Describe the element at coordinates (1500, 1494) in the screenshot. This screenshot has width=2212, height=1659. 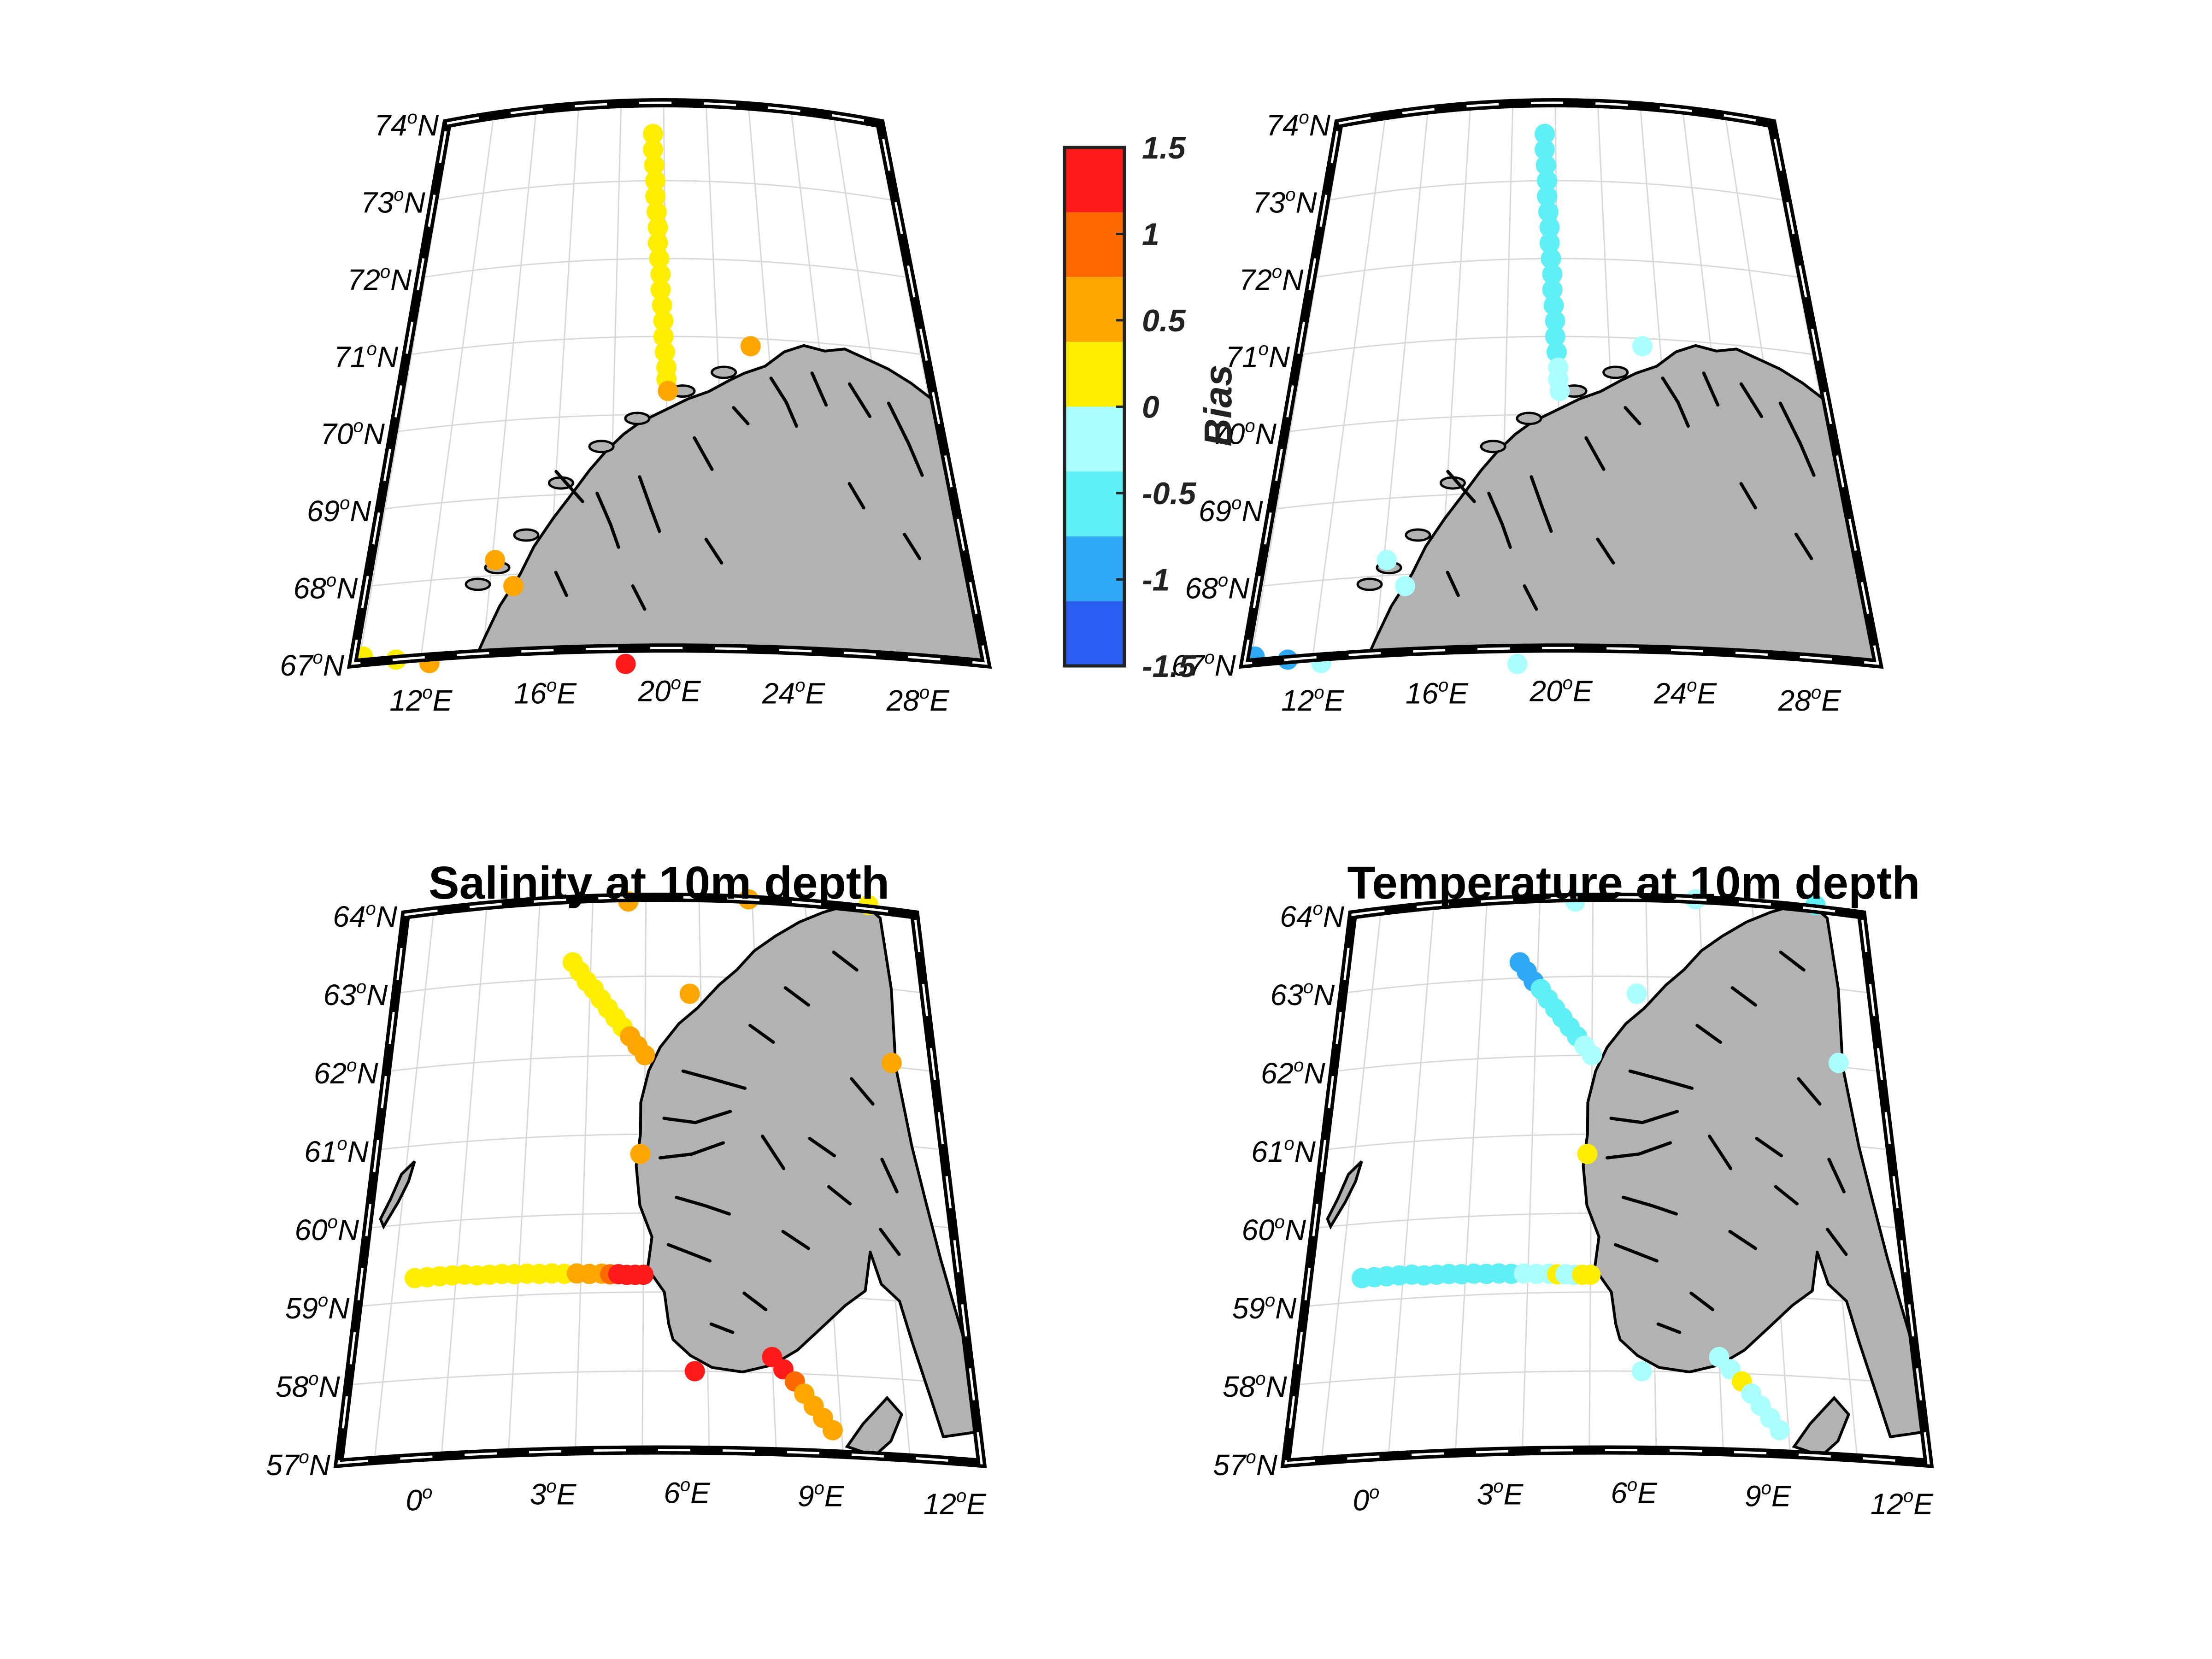
I see `lon-label: 3oE` at that location.